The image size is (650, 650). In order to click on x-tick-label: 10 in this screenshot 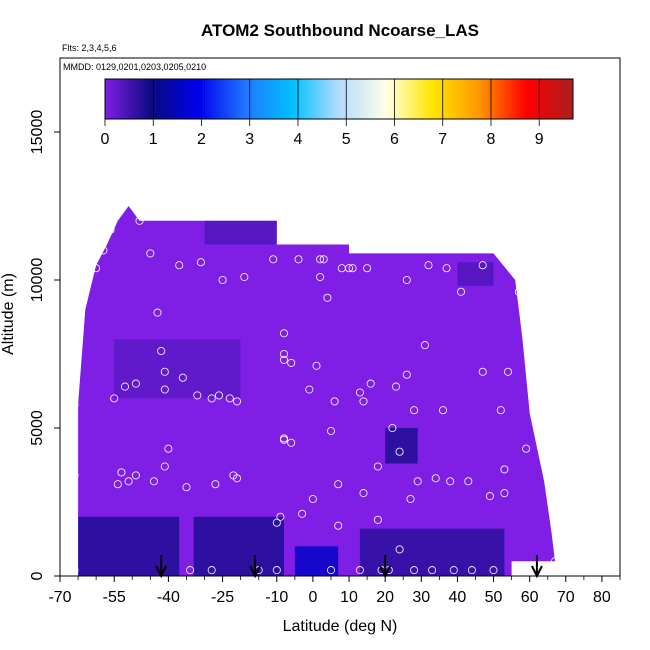, I will do `click(349, 597)`.